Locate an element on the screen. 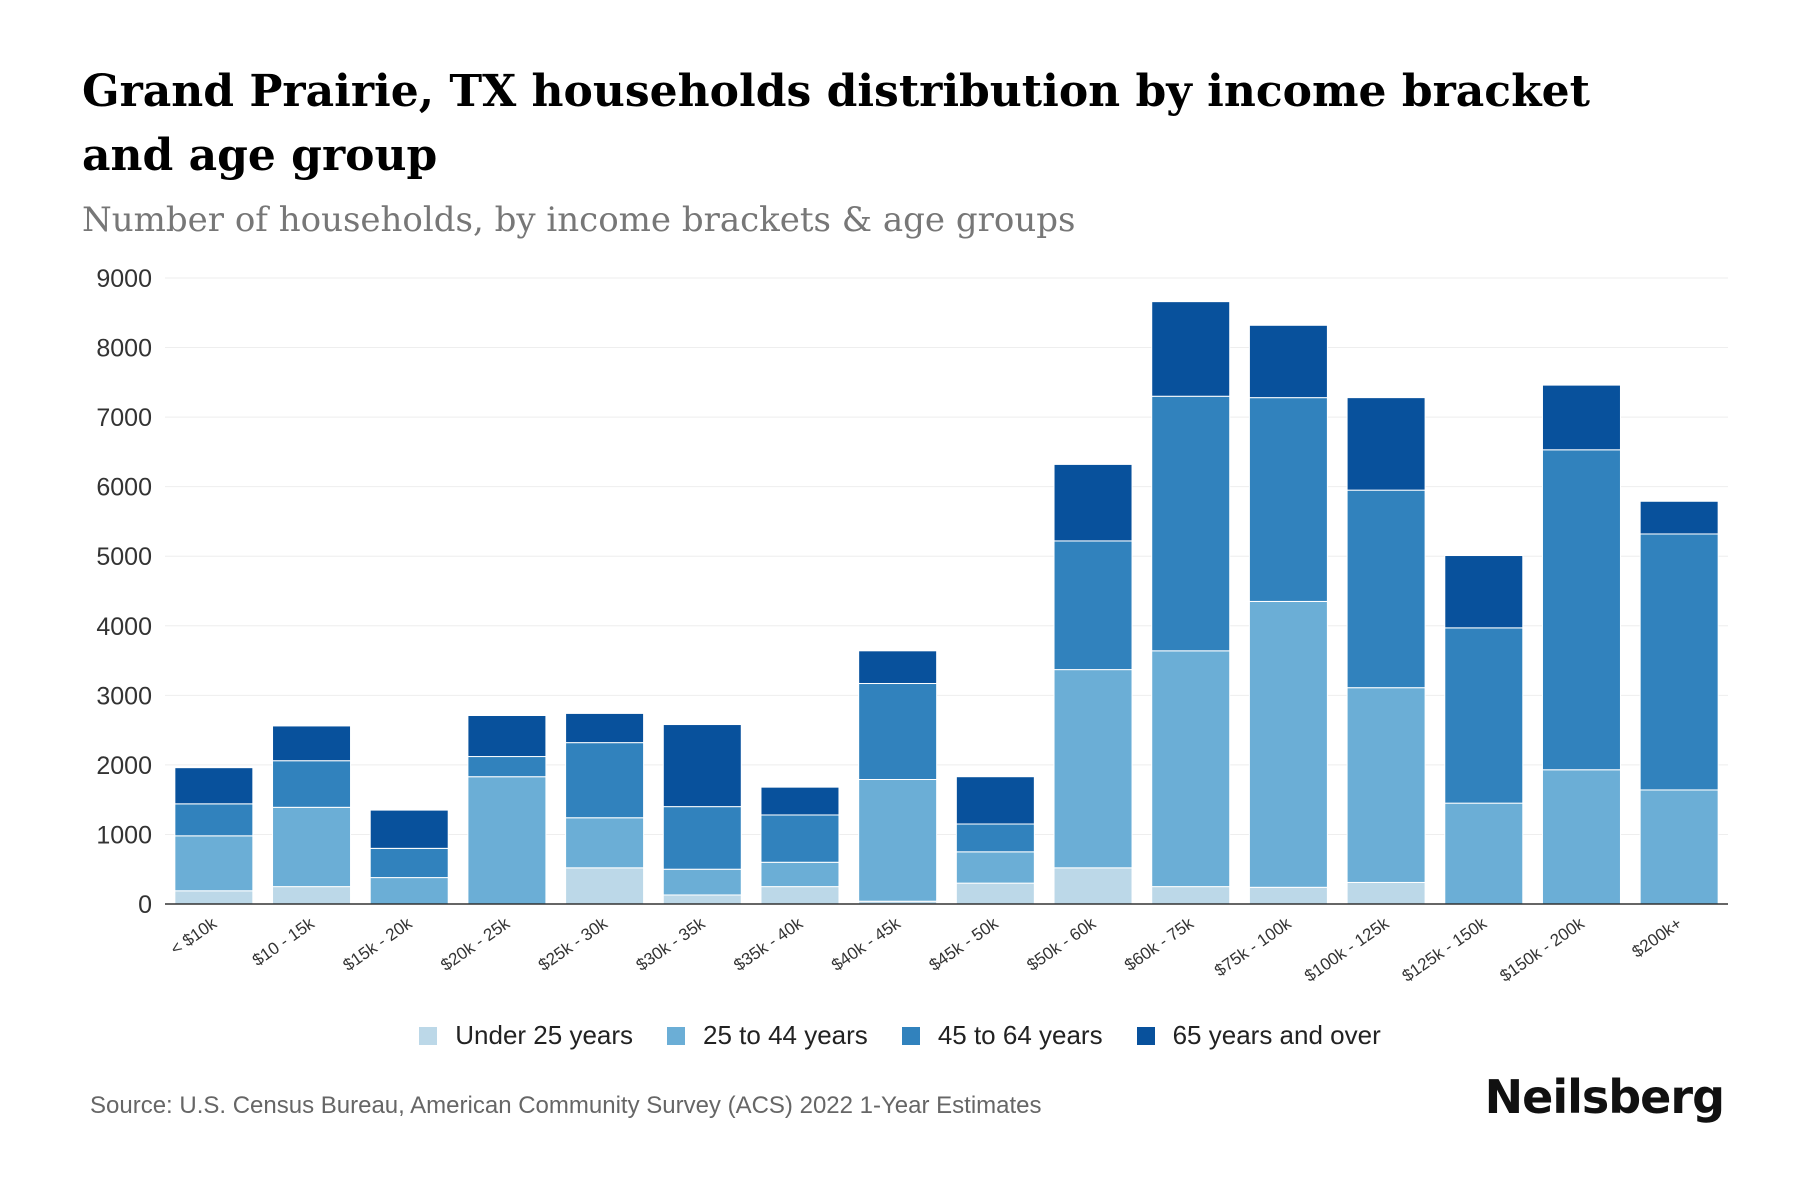 The width and height of the screenshot is (1800, 1200). x-tick-label: $100k - 125k is located at coordinates (1347, 949).